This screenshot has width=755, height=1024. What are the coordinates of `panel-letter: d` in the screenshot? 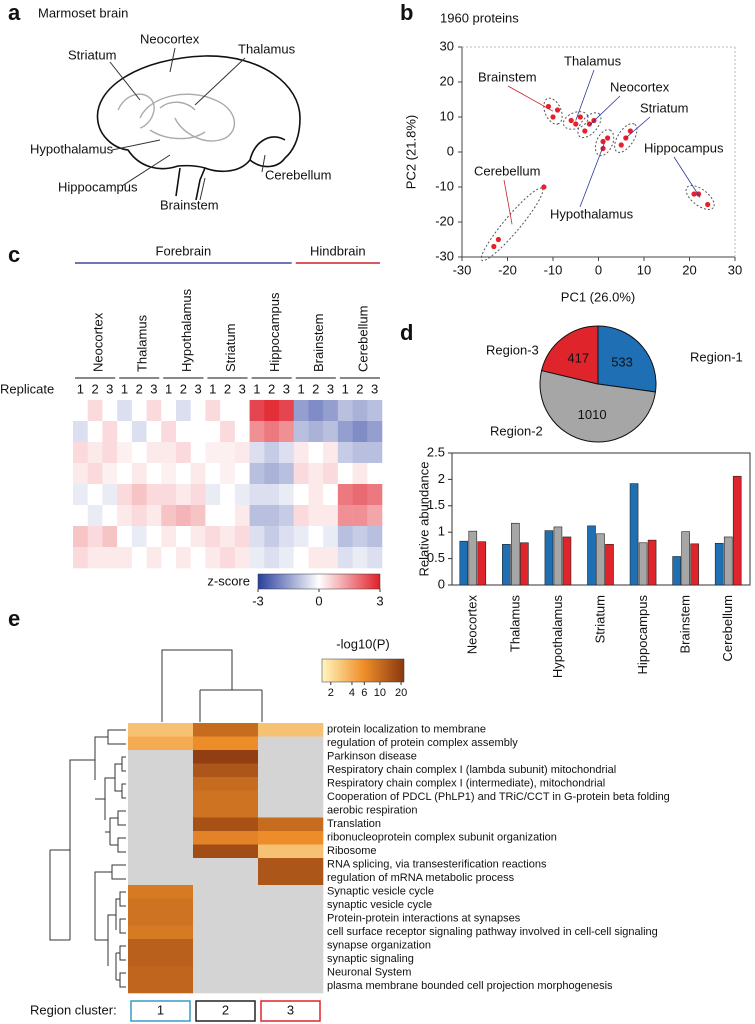 It's located at (406, 332).